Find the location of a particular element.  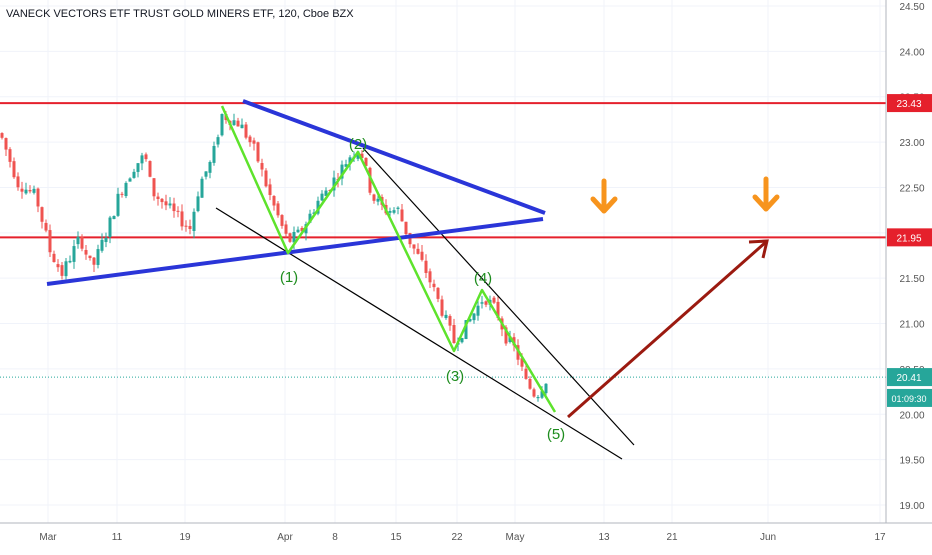

triangle-lower-line is located at coordinates (295, 251).